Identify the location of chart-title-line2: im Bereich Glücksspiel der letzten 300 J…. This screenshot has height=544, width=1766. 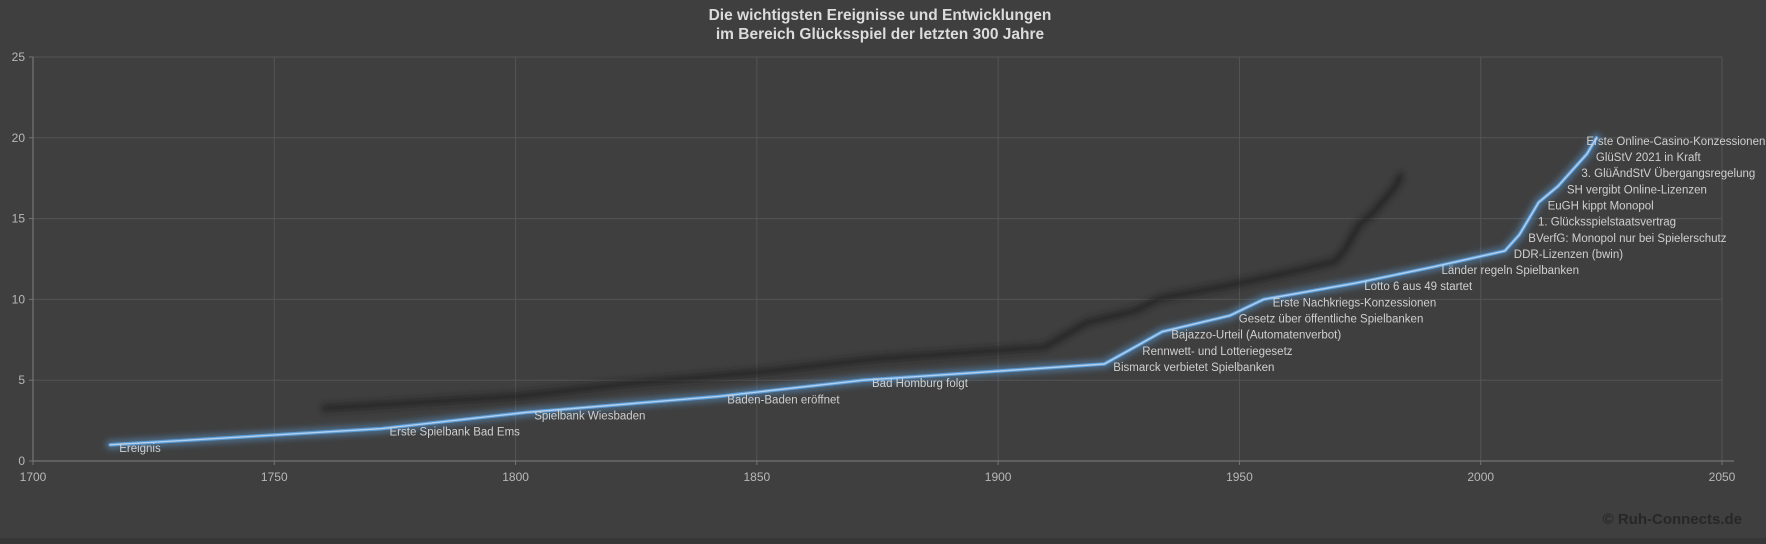
(880, 34).